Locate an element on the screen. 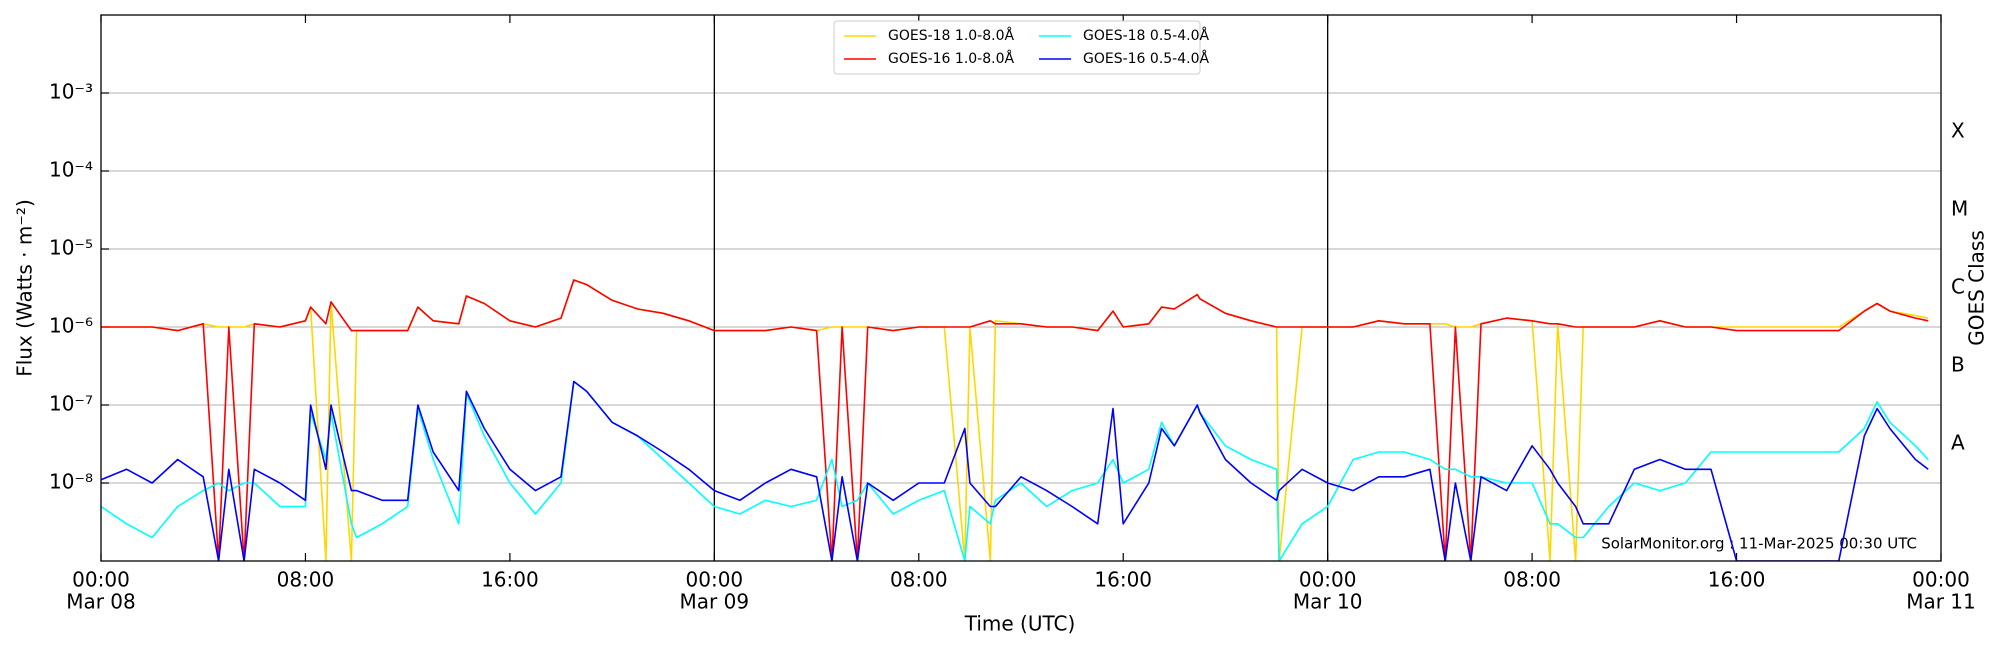 The image size is (2000, 650). y2-tick-label: X is located at coordinates (1958, 131).